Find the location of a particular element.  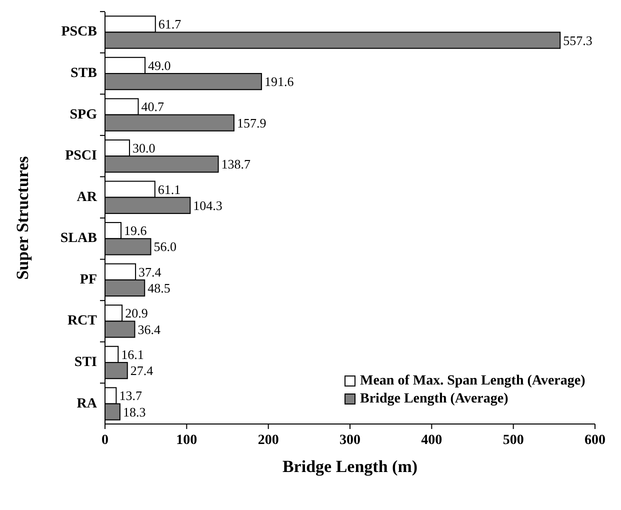

legend-label: Bridge Length (Average) is located at coordinates (434, 399).